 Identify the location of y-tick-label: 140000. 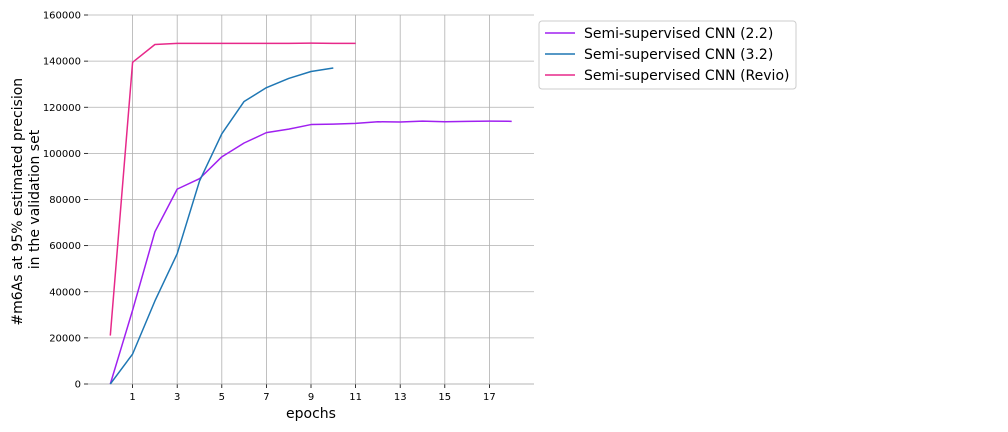
(62, 62).